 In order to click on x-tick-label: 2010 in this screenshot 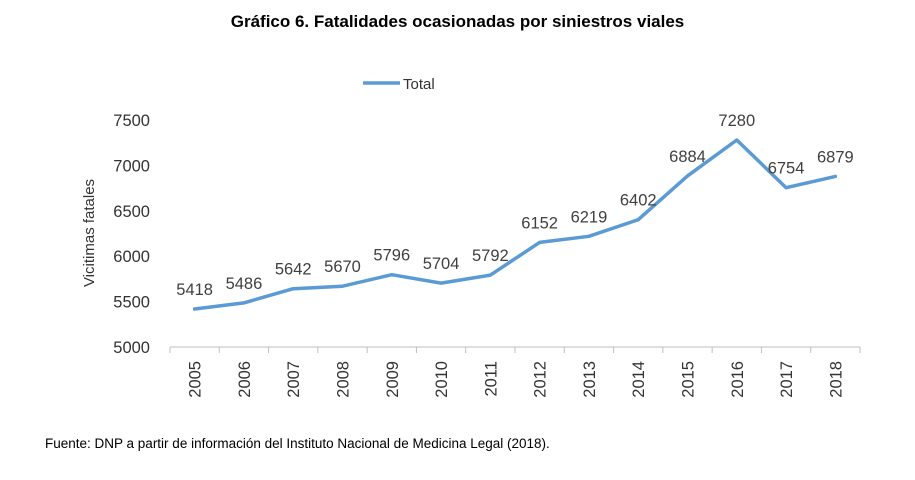, I will do `click(442, 379)`.